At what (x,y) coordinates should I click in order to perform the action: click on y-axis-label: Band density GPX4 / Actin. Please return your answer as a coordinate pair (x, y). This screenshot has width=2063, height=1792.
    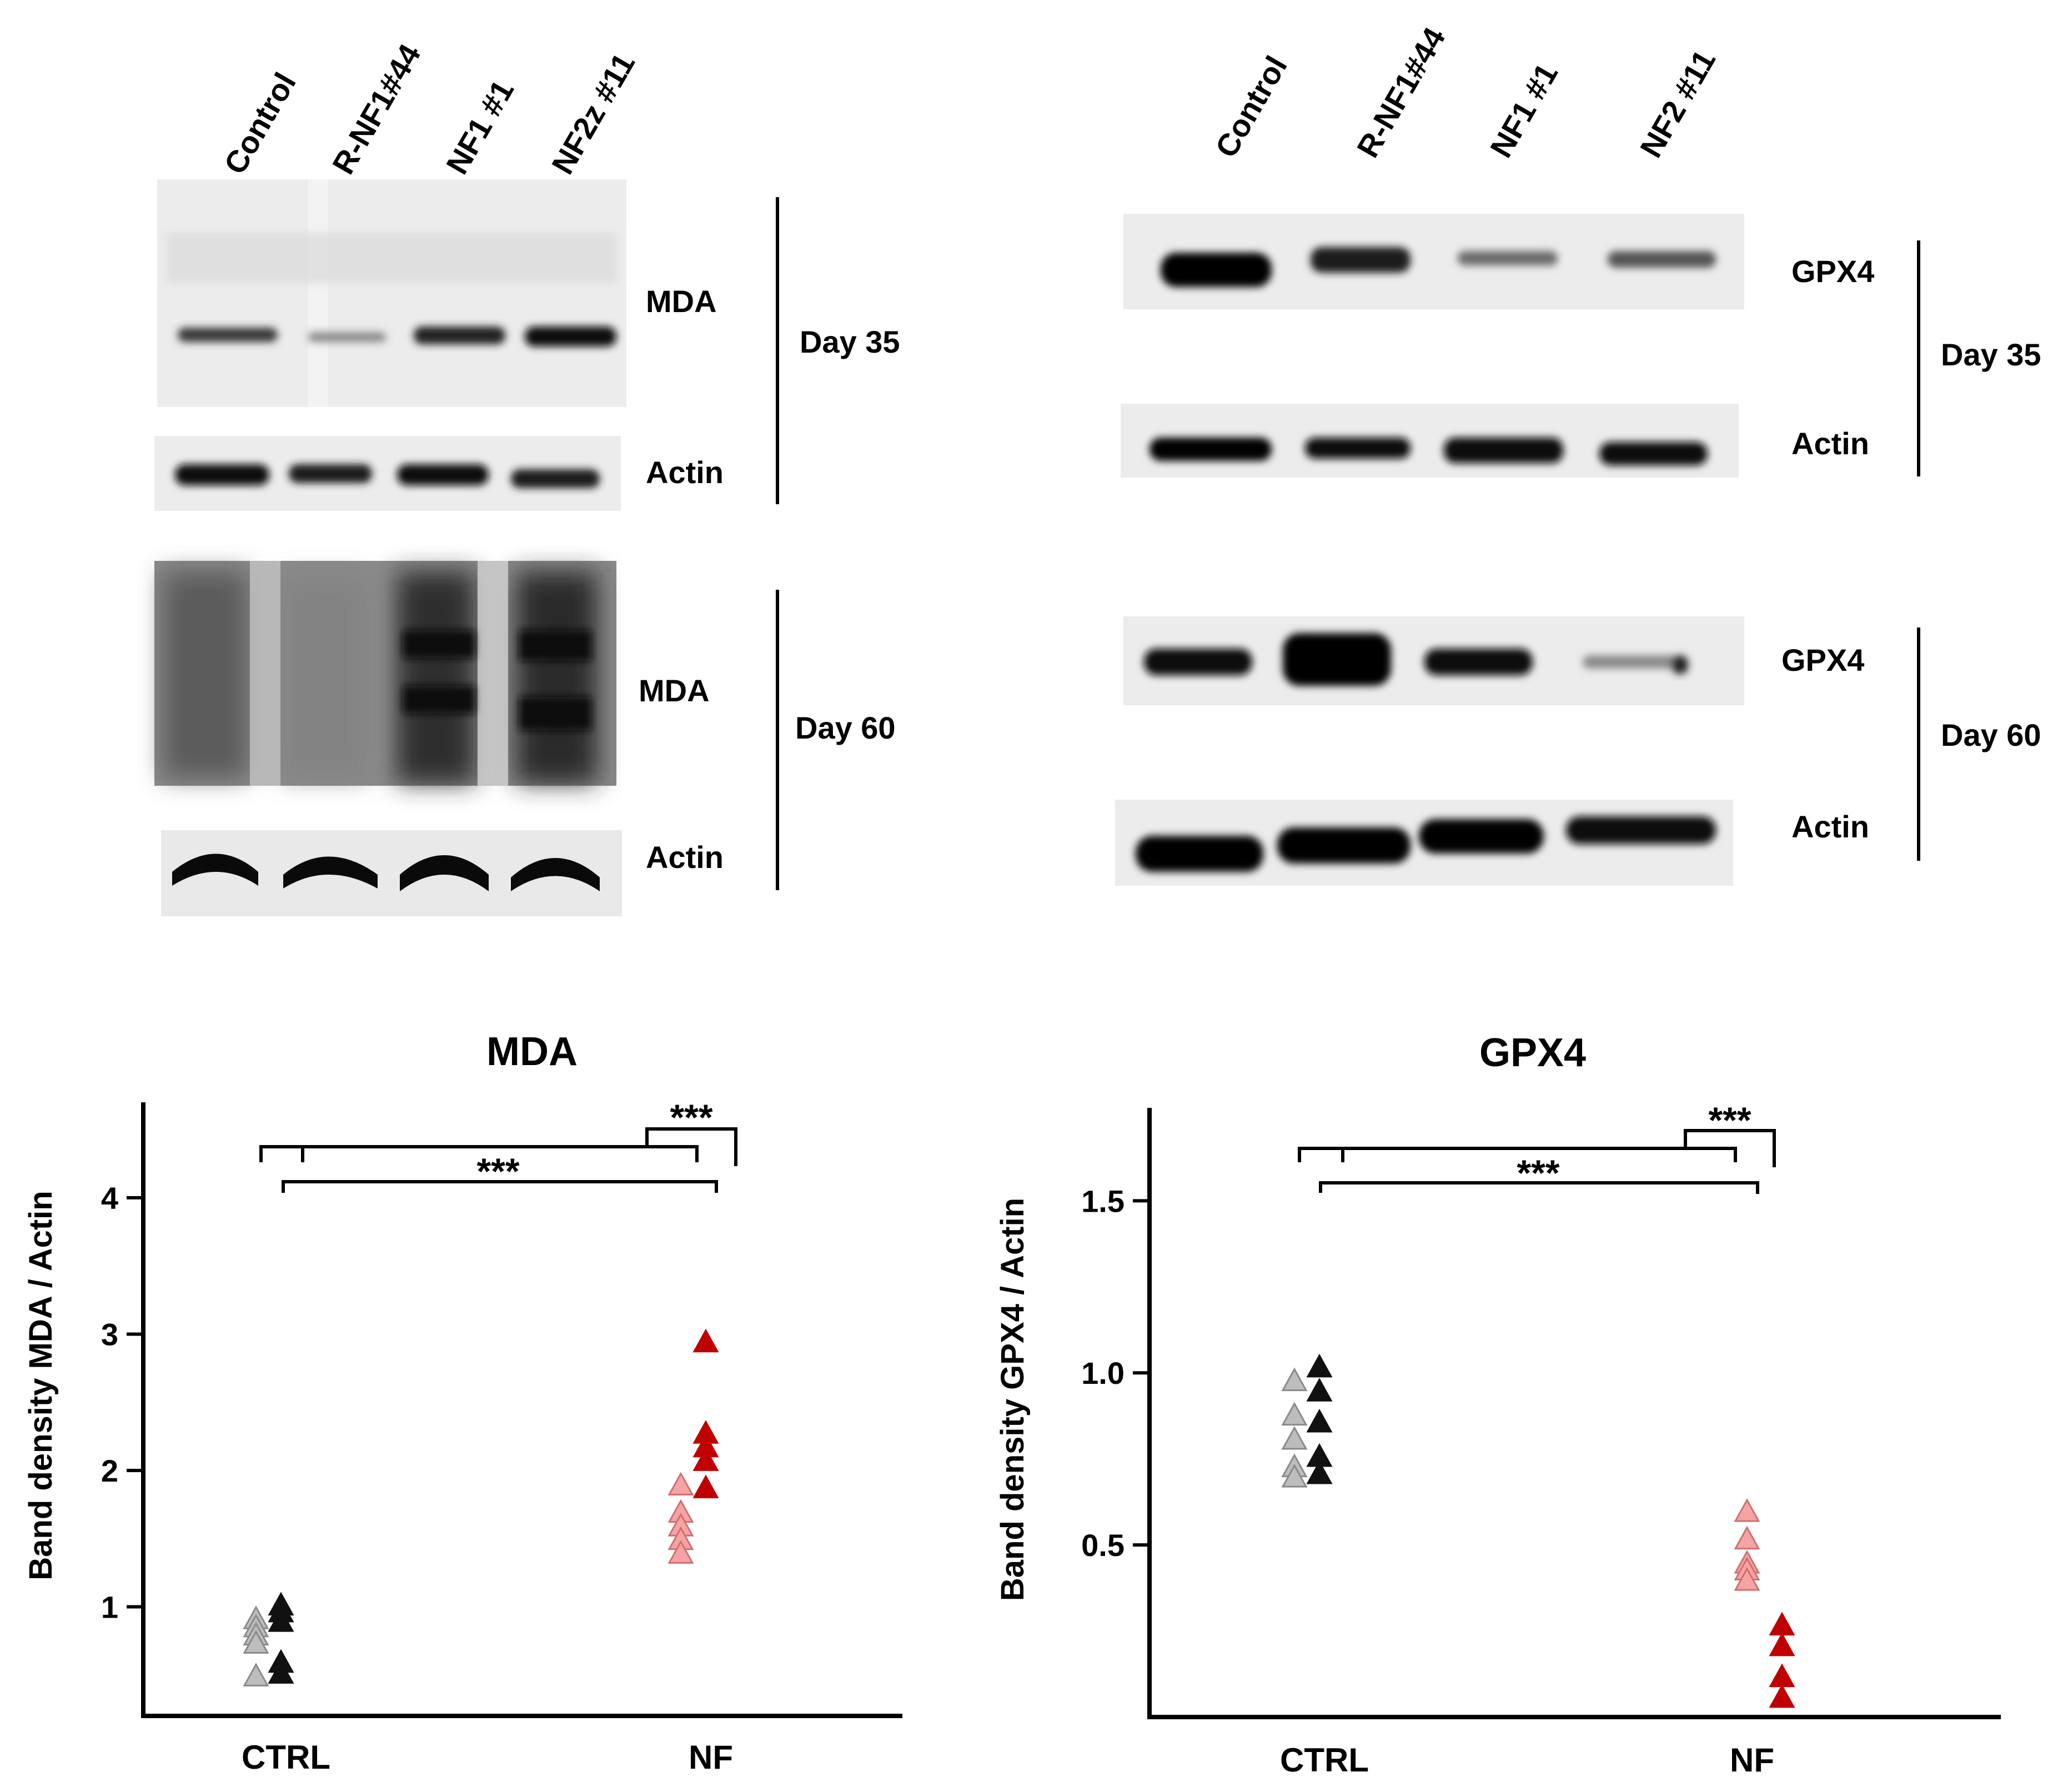
    Looking at the image, I should click on (1013, 1399).